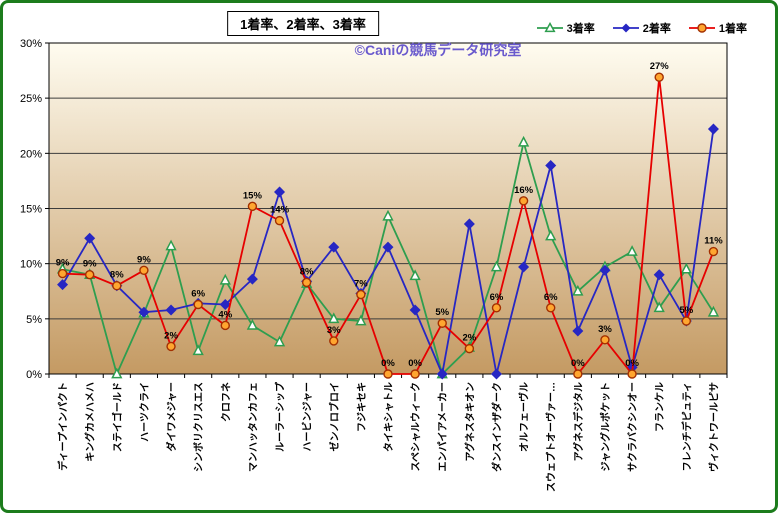  I want to click on x-axis-label: アグネスタキオン, so click(469, 422).